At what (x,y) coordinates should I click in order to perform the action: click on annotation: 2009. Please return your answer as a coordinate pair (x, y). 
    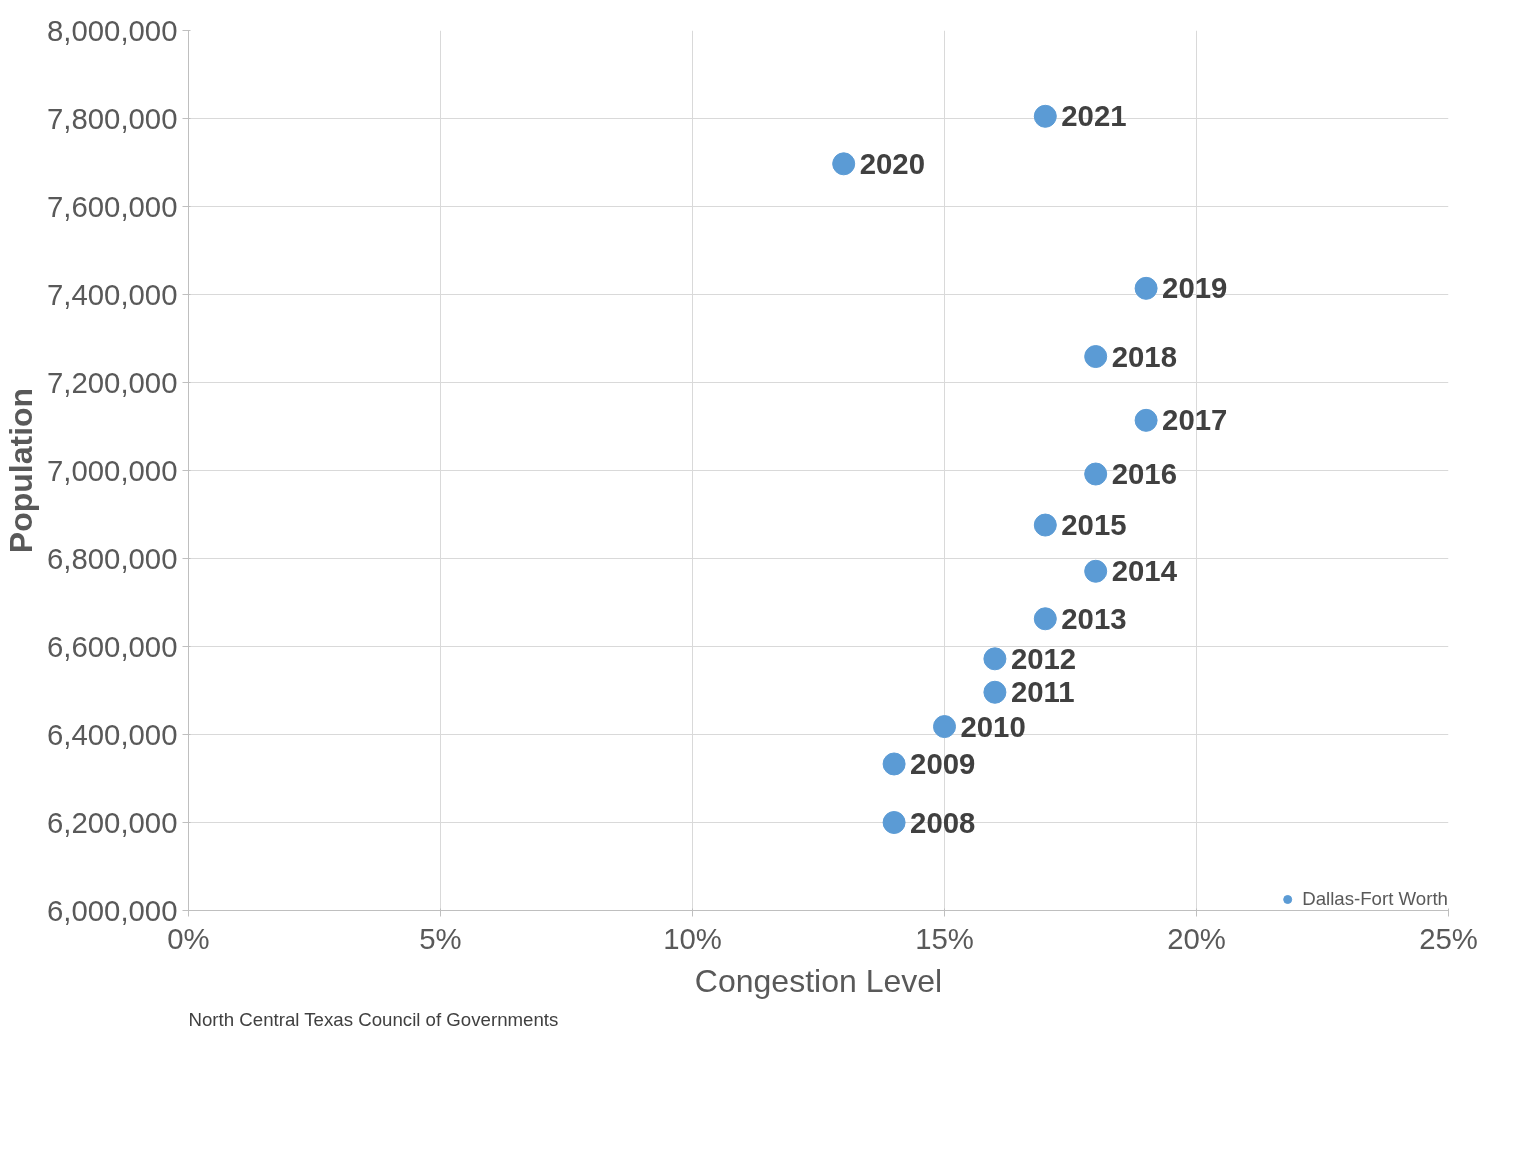
    Looking at the image, I should click on (943, 763).